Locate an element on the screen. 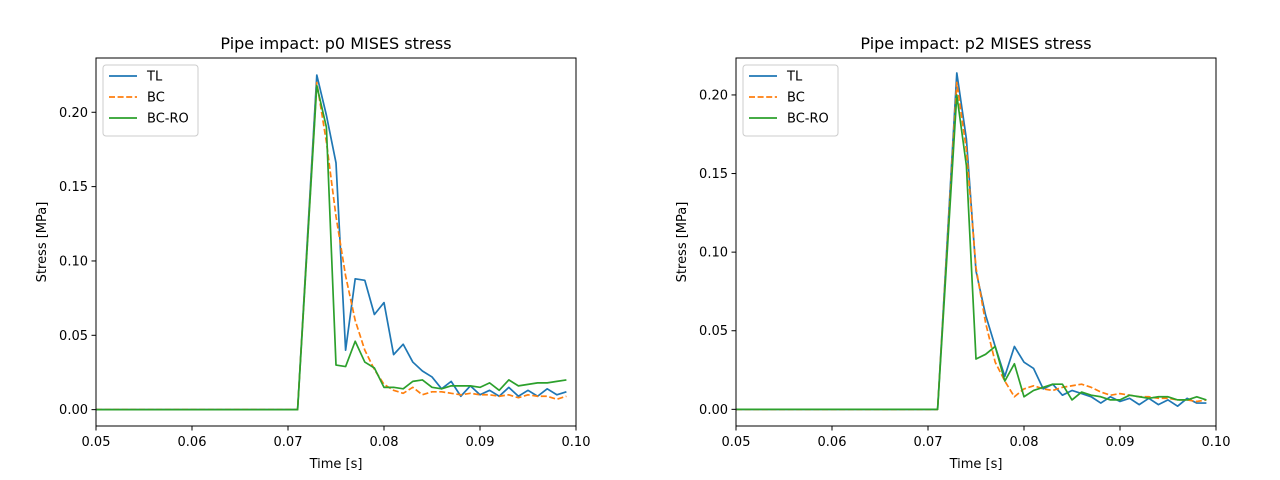 The height and width of the screenshot is (480, 1280). chart-title: Pipe impact: p0 MISES stress is located at coordinates (335, 43).